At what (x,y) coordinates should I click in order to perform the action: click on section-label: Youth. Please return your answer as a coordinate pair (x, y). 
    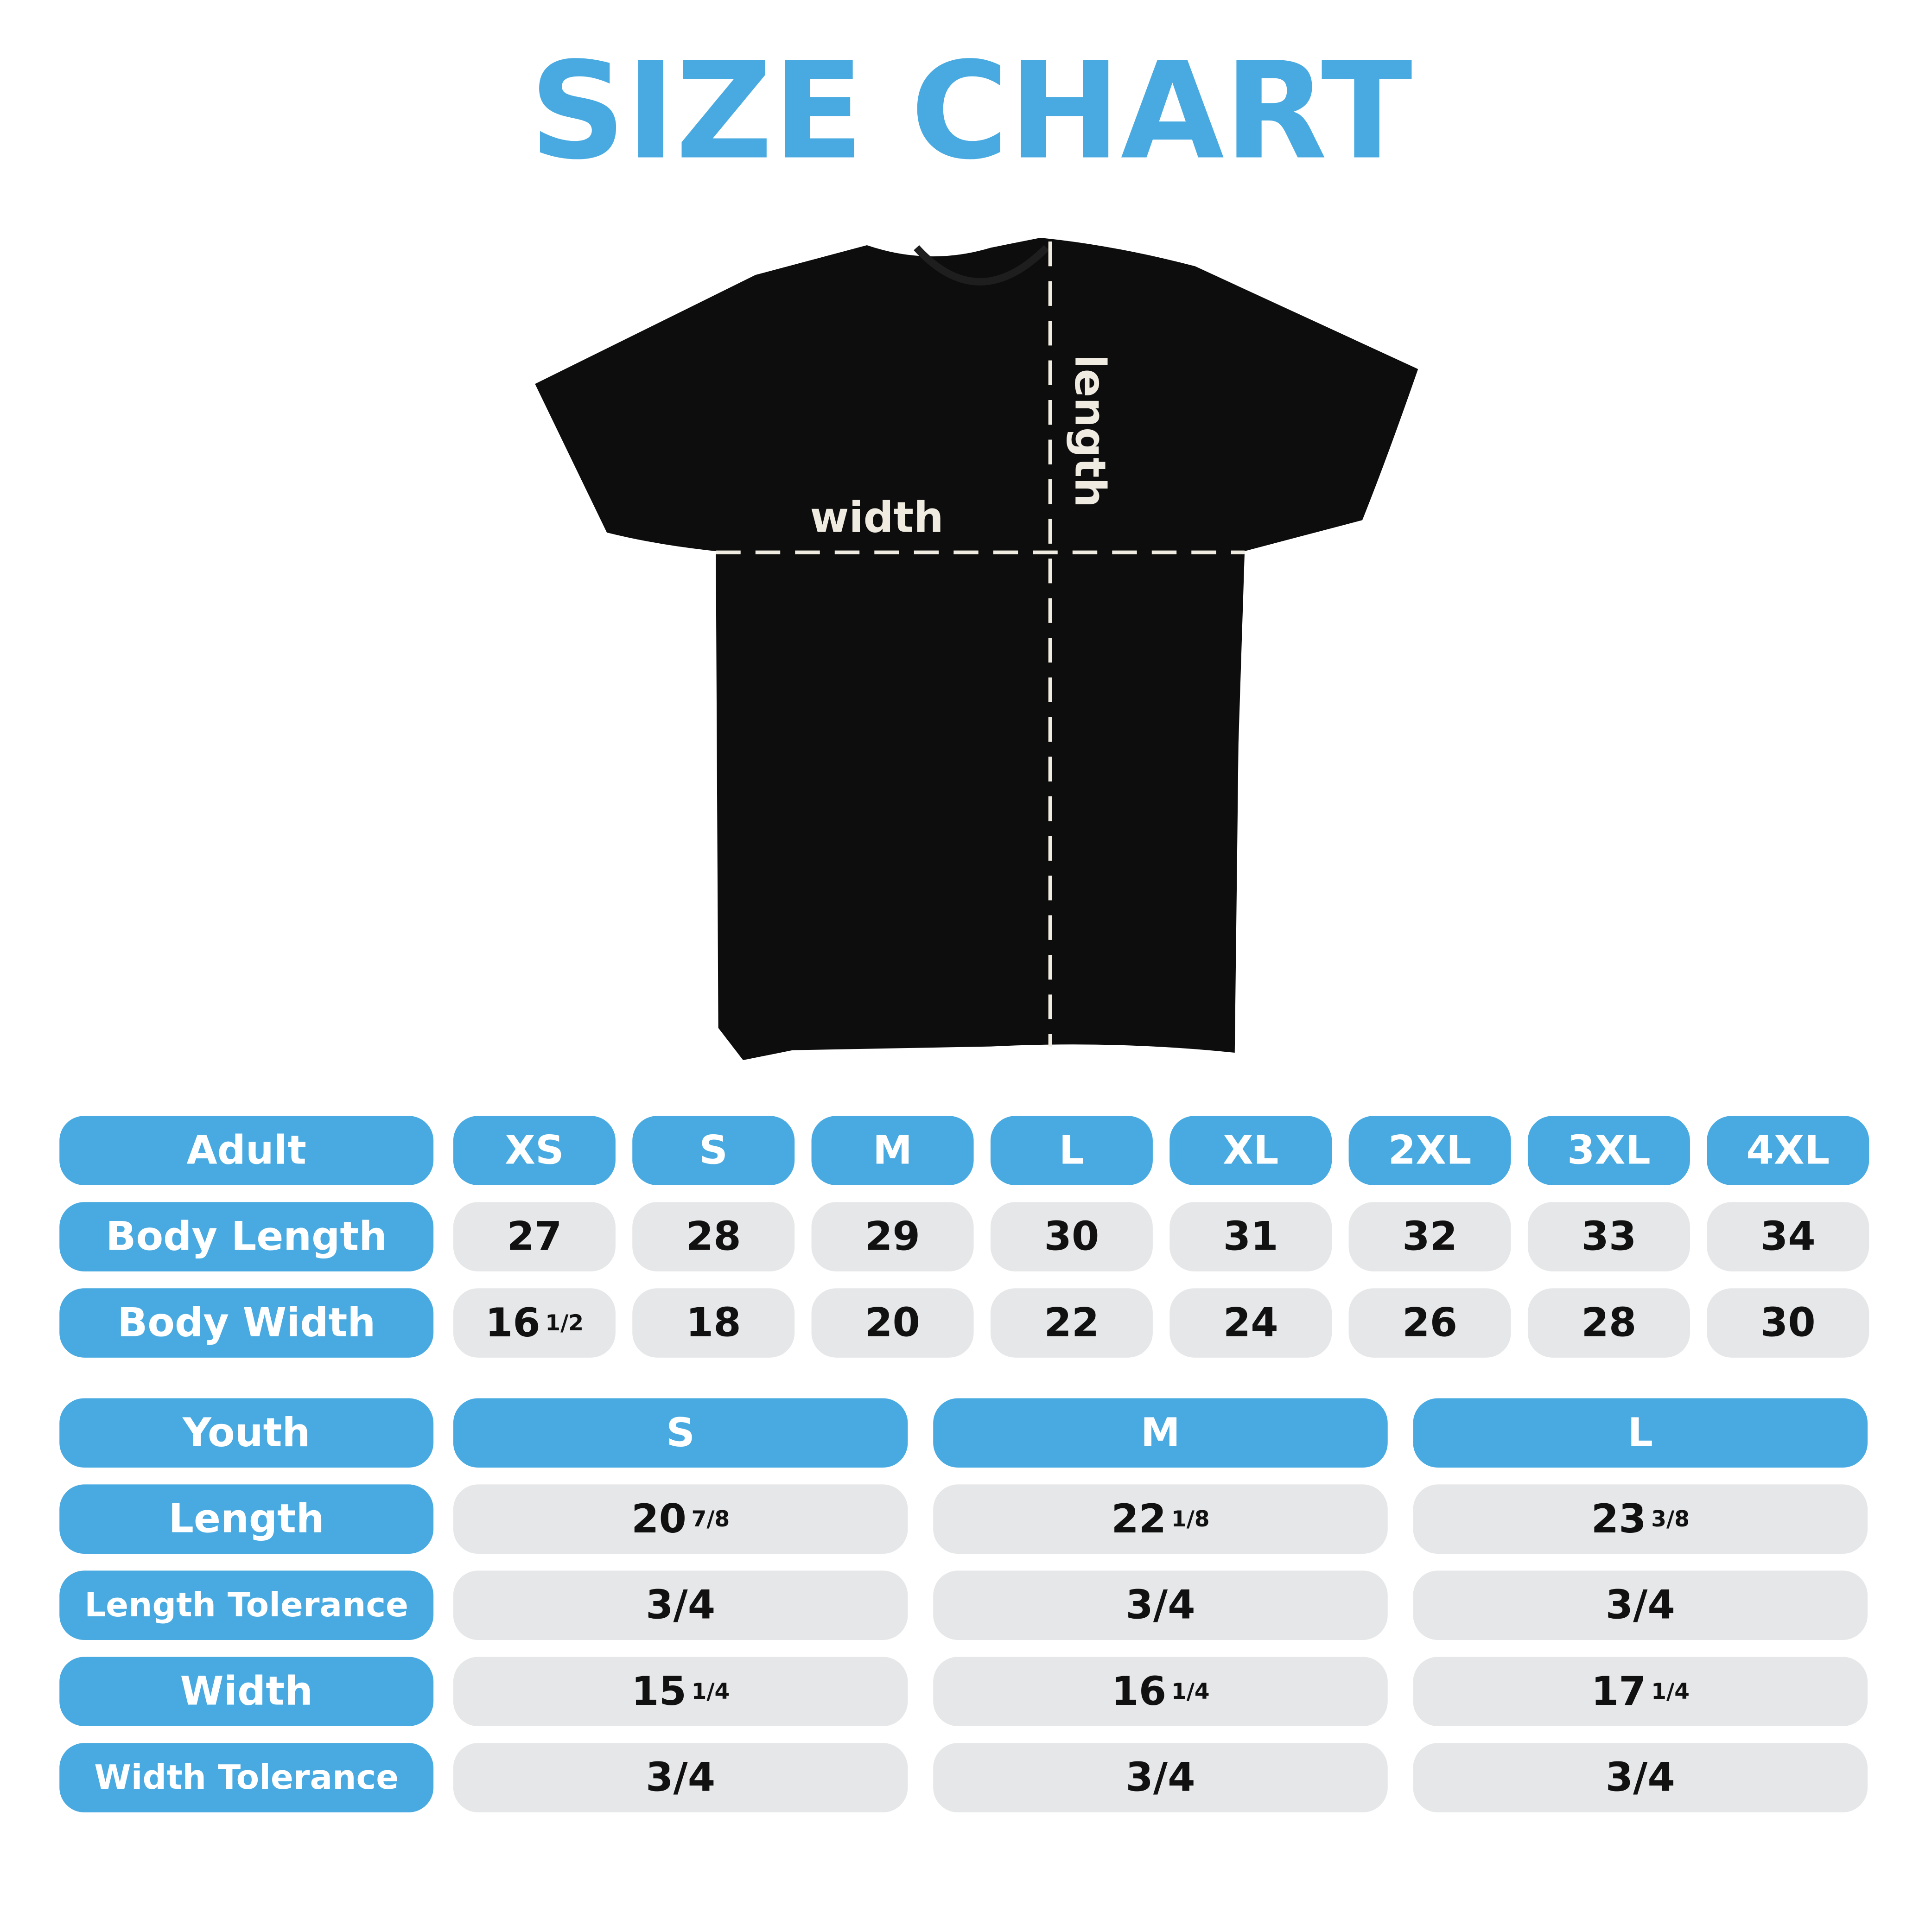
    Looking at the image, I should click on (246, 1433).